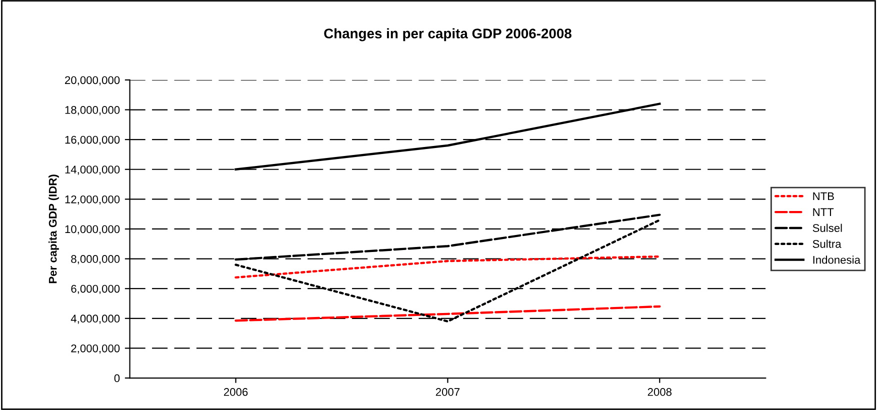 This screenshot has width=877, height=410. Describe the element at coordinates (95, 259) in the screenshot. I see `y-tick-label: 8,000,000` at that location.